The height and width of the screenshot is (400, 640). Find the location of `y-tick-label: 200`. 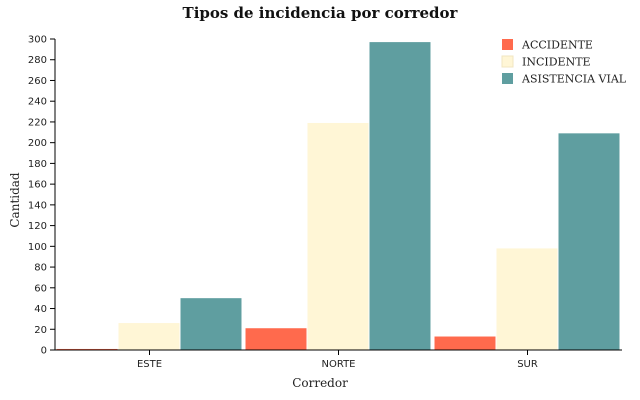

y-tick-label: 200 is located at coordinates (37, 143).